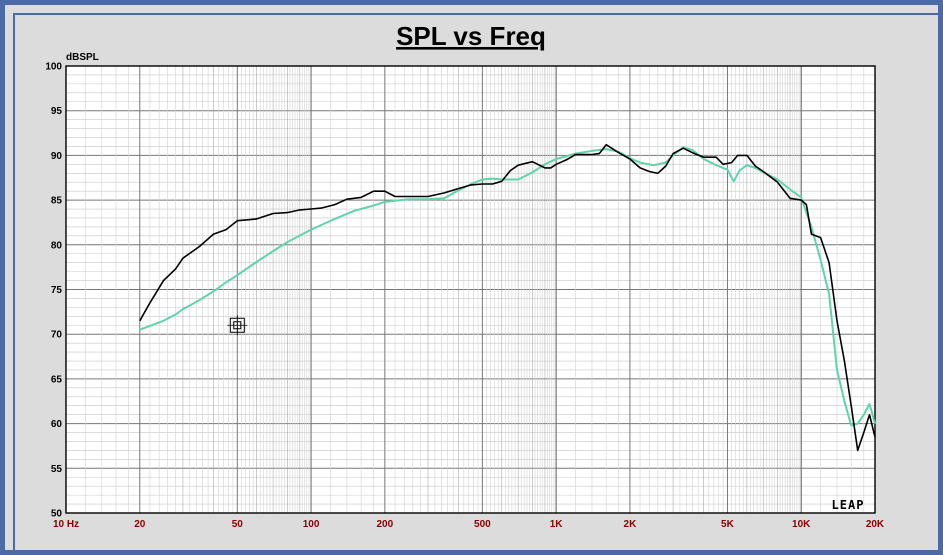 This screenshot has width=943, height=555. Describe the element at coordinates (631, 524) in the screenshot. I see `x-tick-label: 2K` at that location.